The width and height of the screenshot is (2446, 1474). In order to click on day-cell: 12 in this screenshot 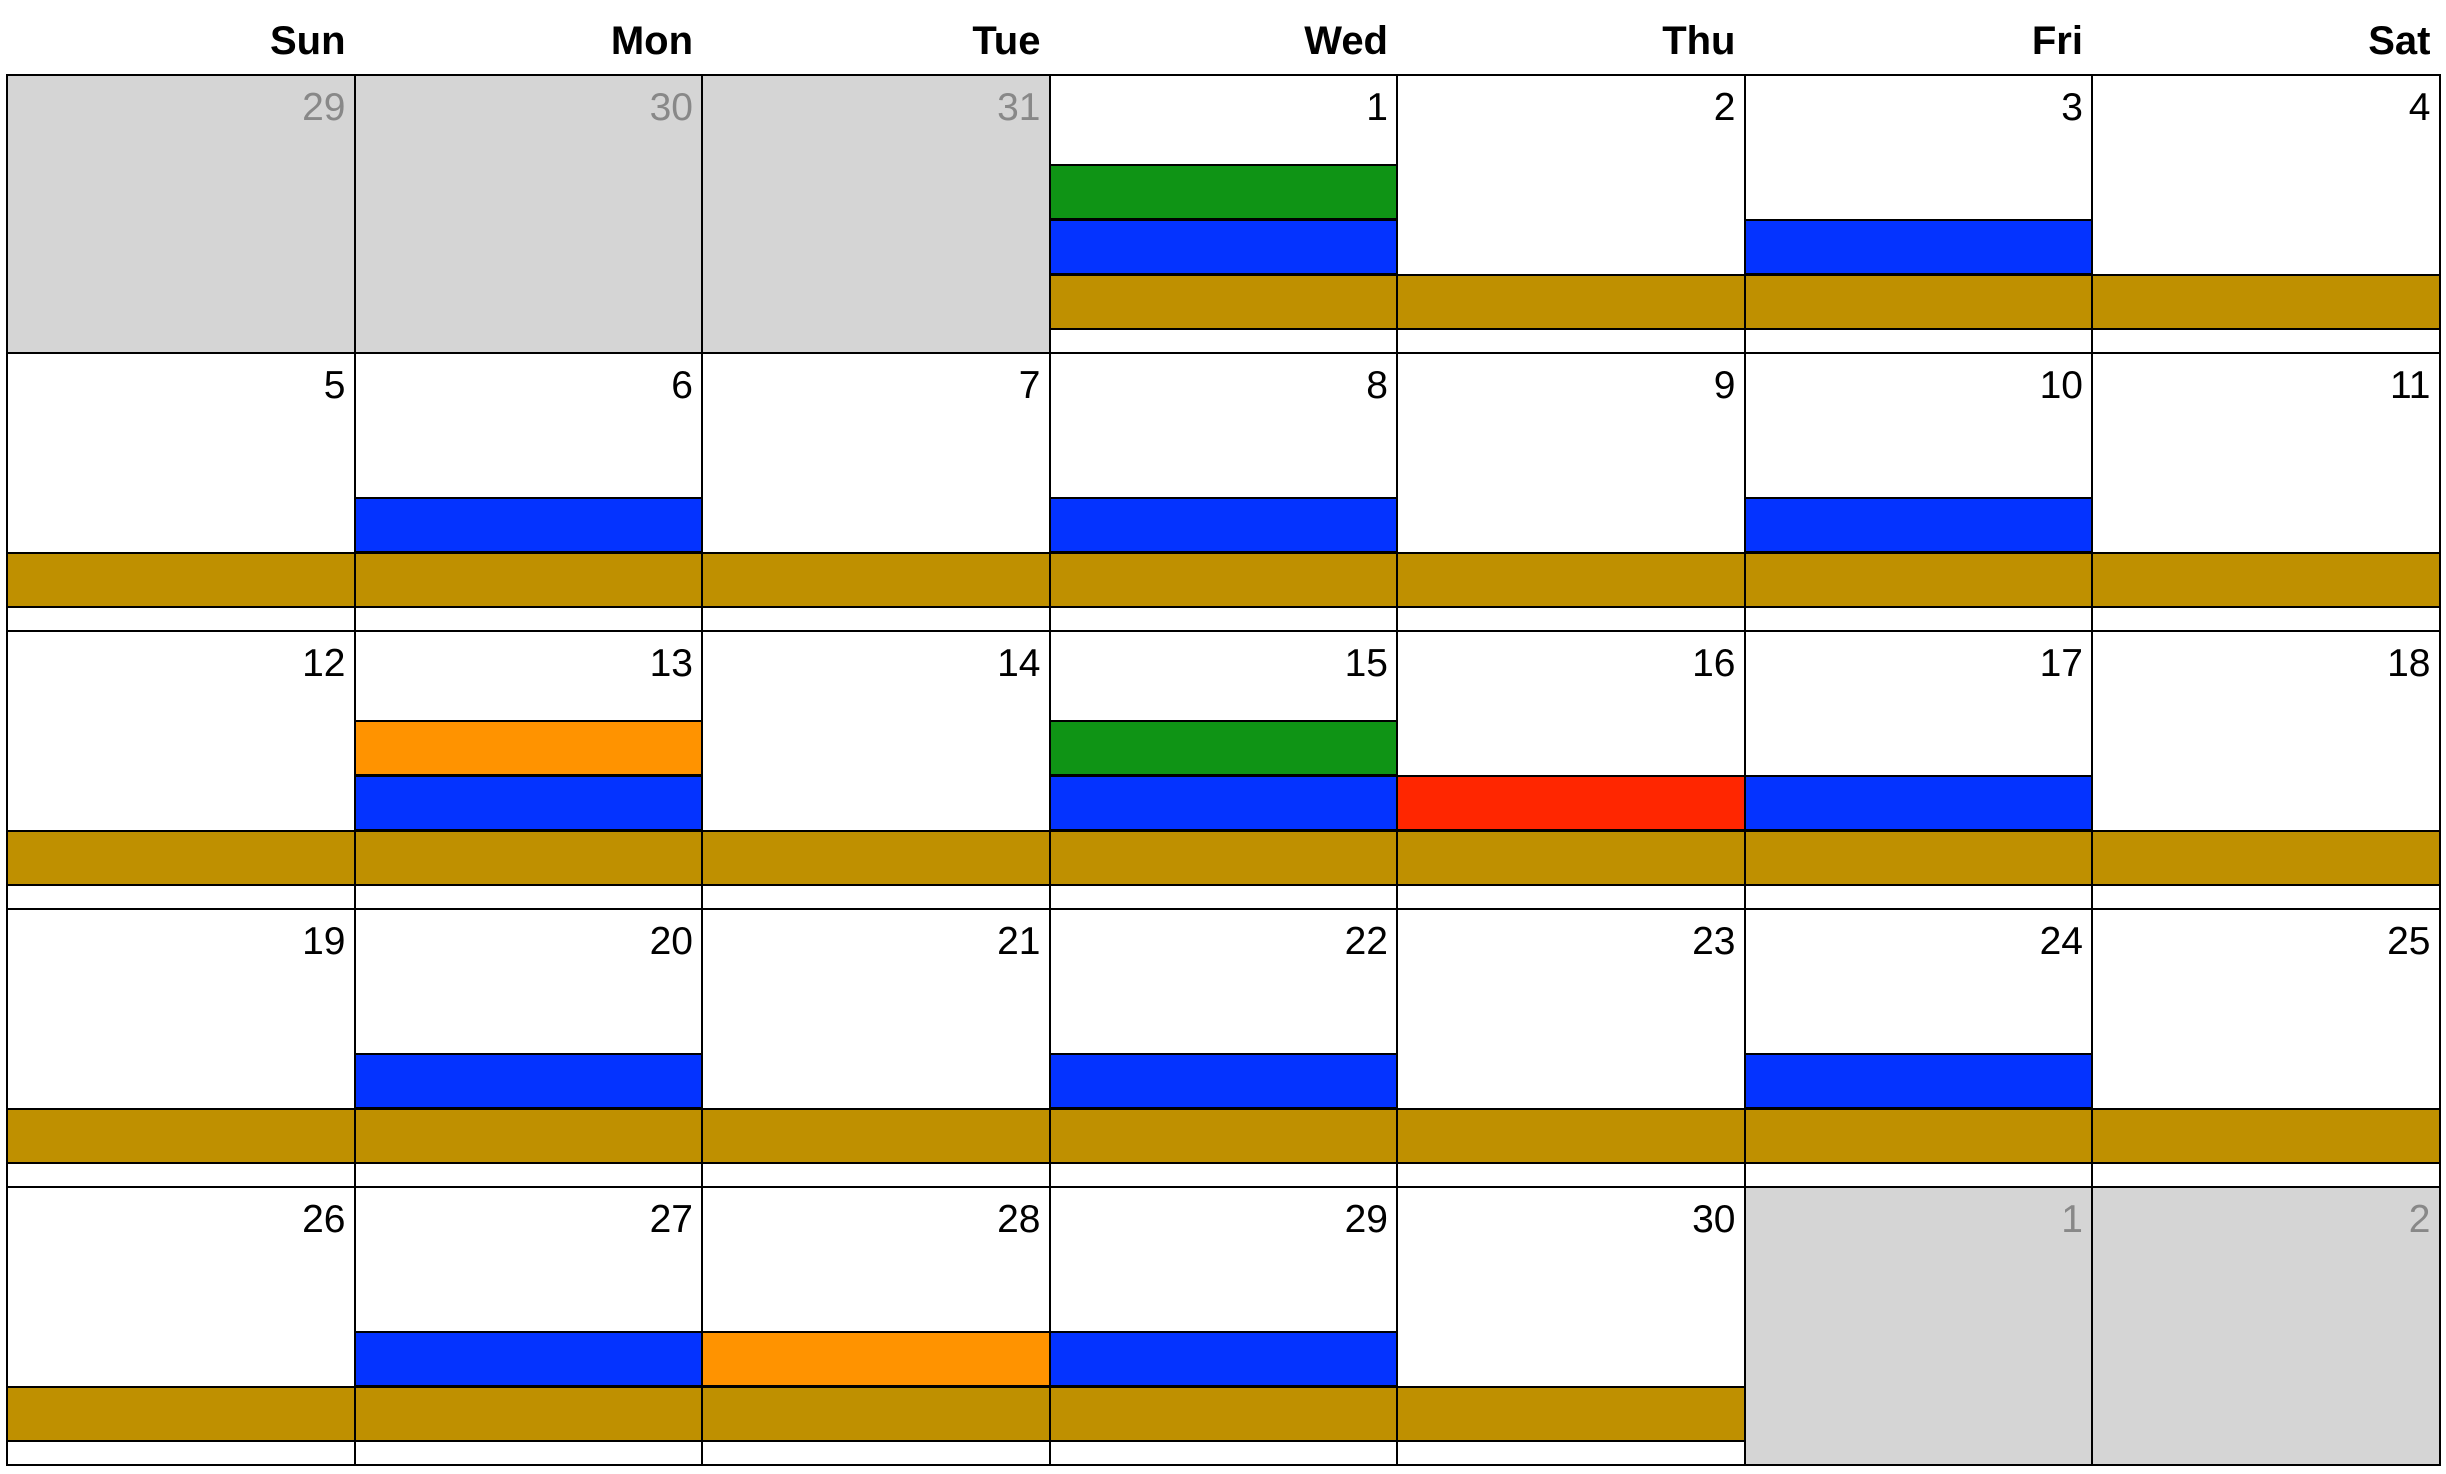, I will do `click(181, 770)`.